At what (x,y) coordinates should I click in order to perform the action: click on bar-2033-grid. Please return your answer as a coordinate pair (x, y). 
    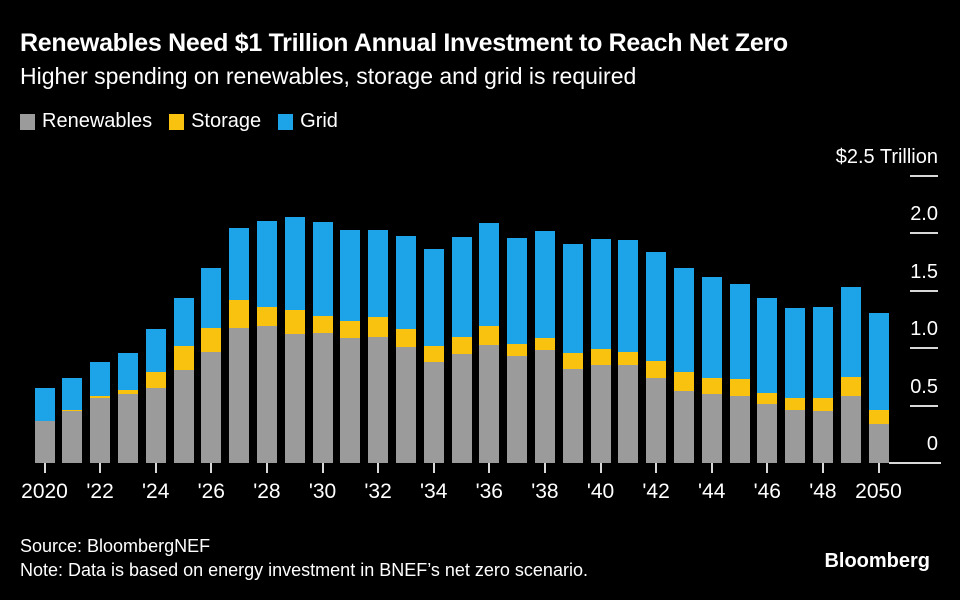
    Looking at the image, I should click on (405, 282).